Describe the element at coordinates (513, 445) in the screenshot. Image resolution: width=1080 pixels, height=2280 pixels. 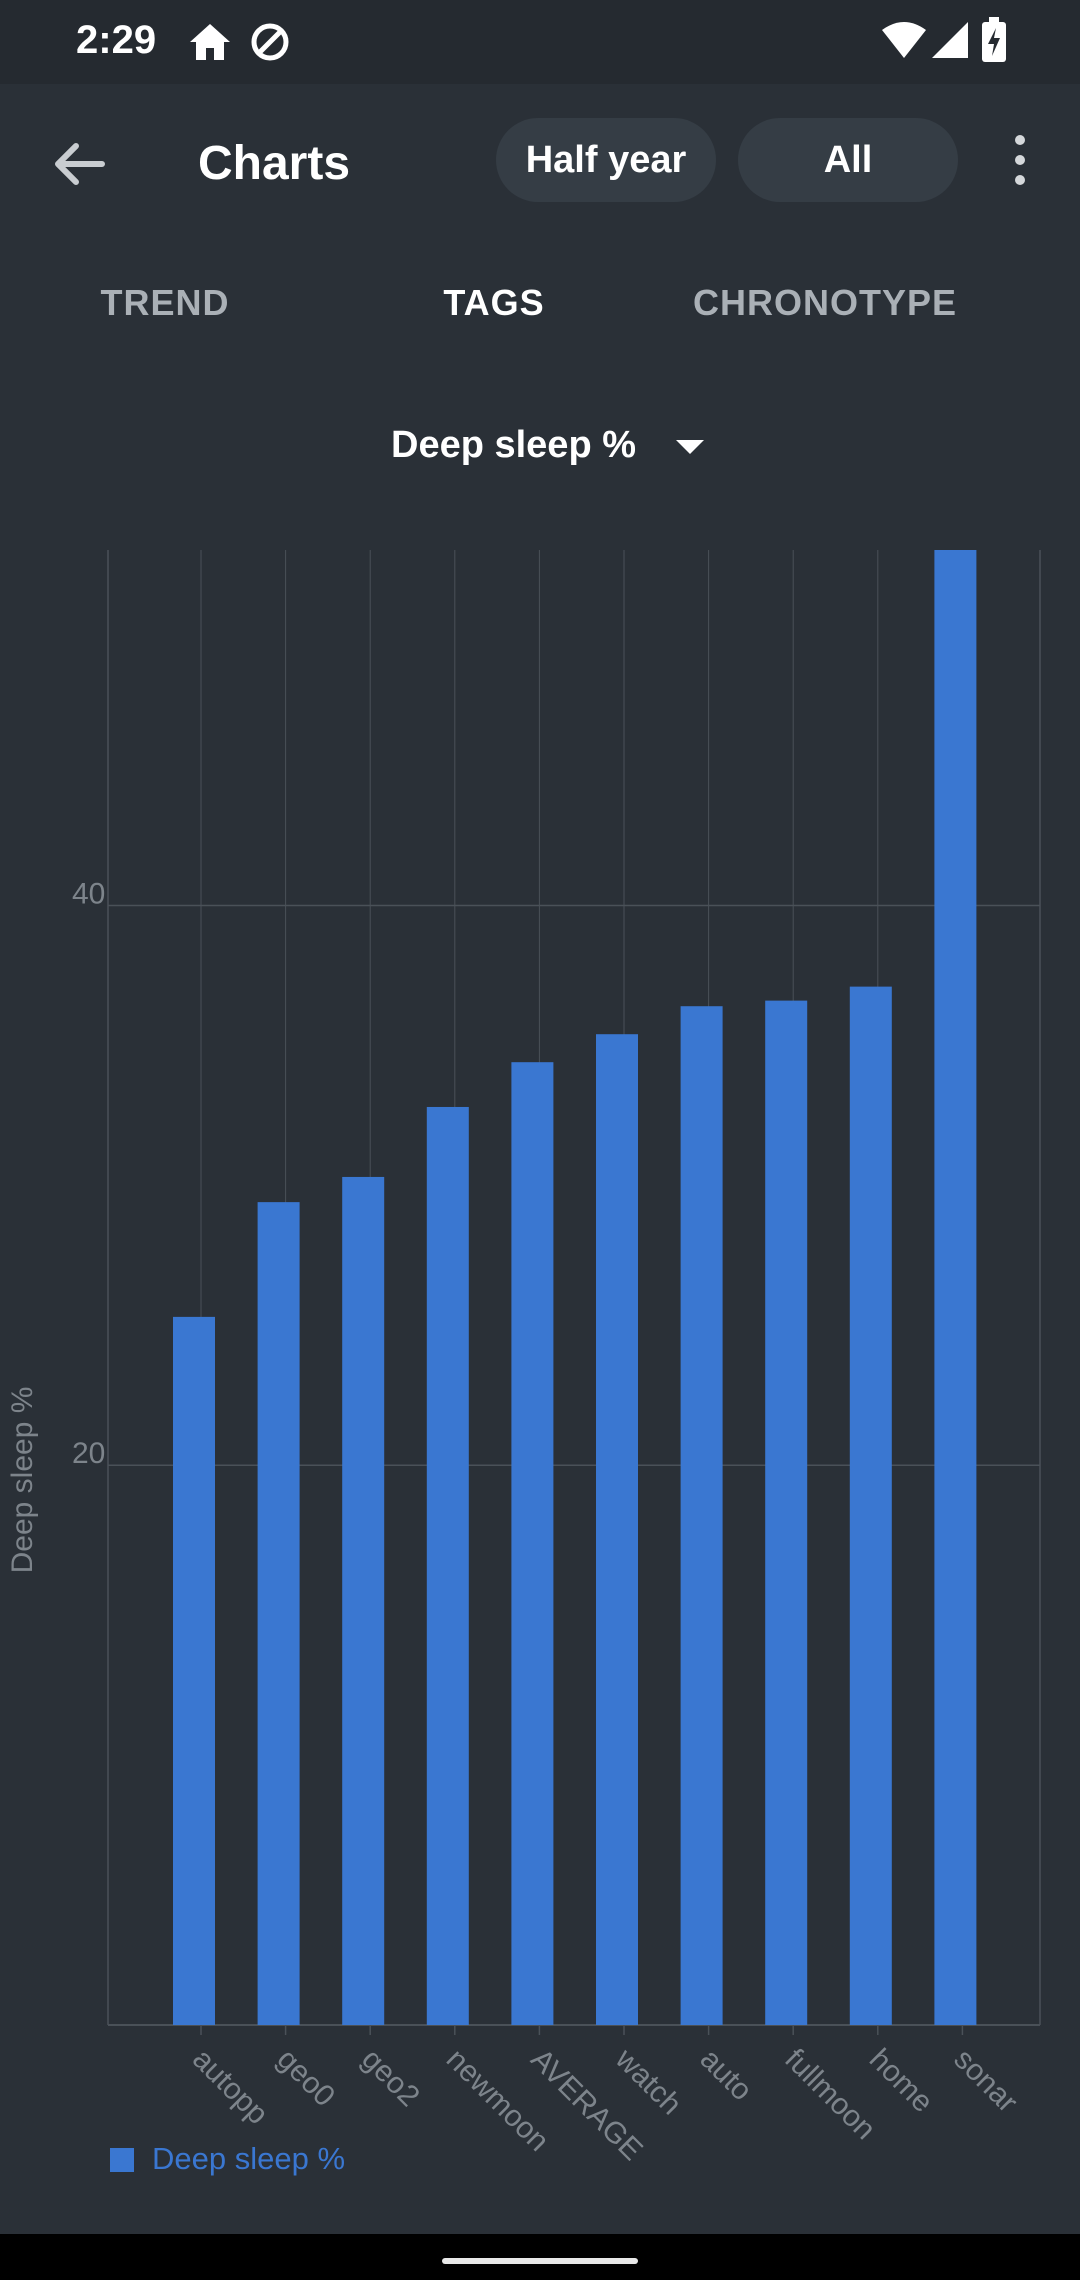
I see `metric-selector: Deep sleep %` at that location.